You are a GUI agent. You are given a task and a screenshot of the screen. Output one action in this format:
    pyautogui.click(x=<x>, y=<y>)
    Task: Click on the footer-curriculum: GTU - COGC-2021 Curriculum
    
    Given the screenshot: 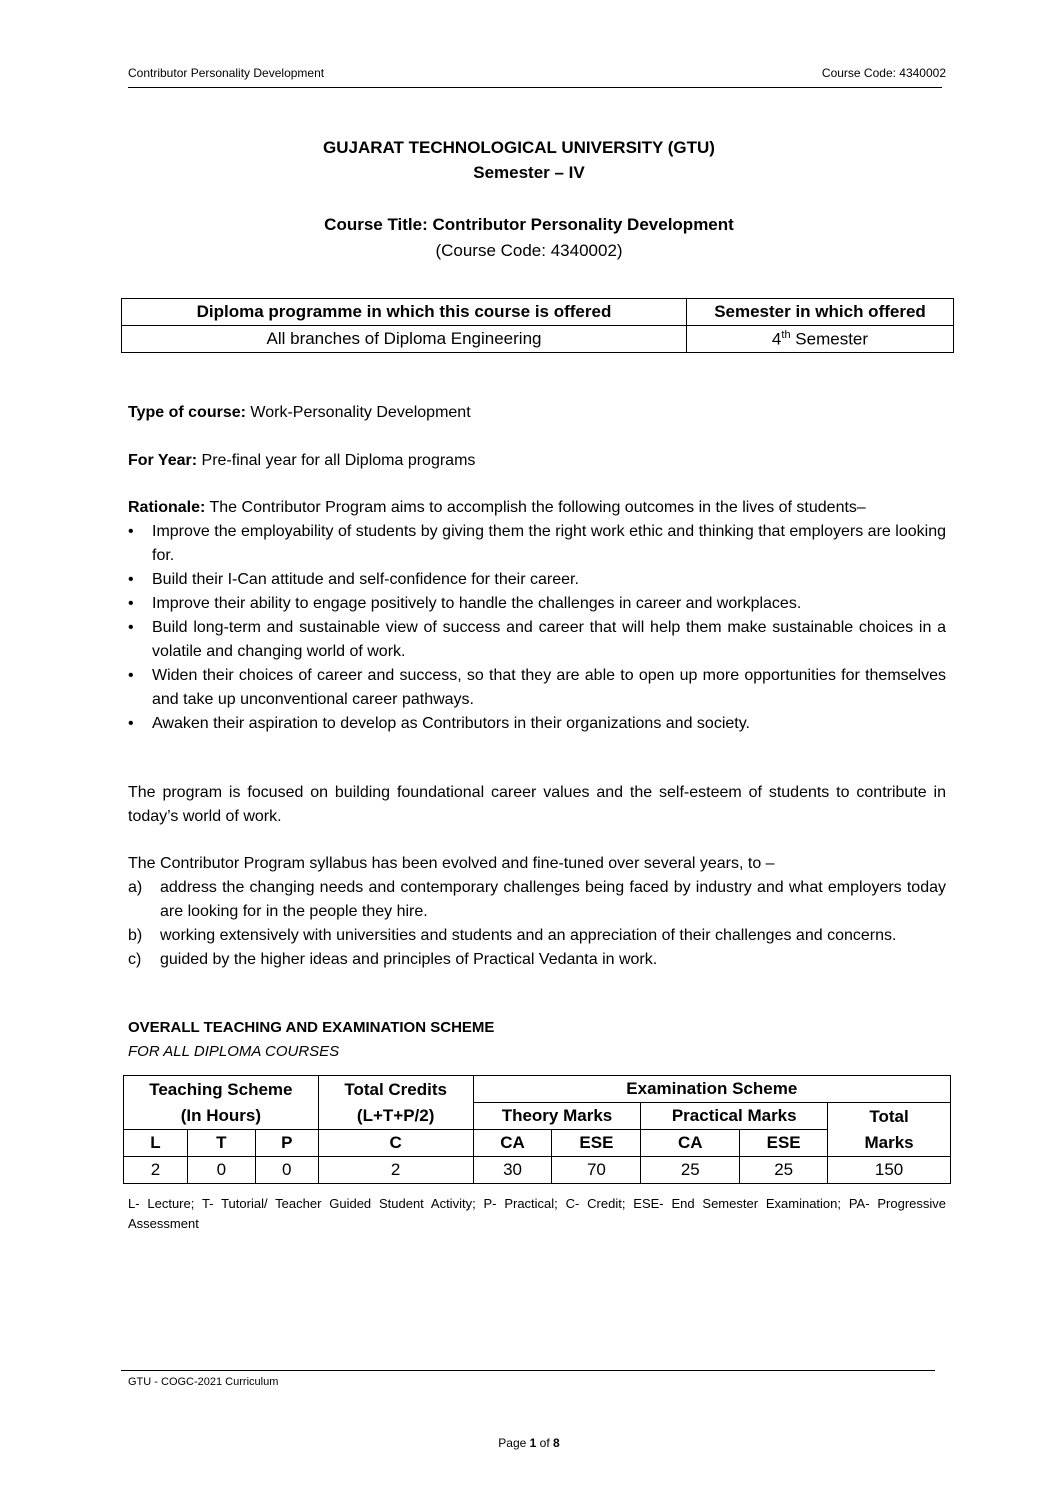 What is the action you would take?
    pyautogui.click(x=203, y=1382)
    